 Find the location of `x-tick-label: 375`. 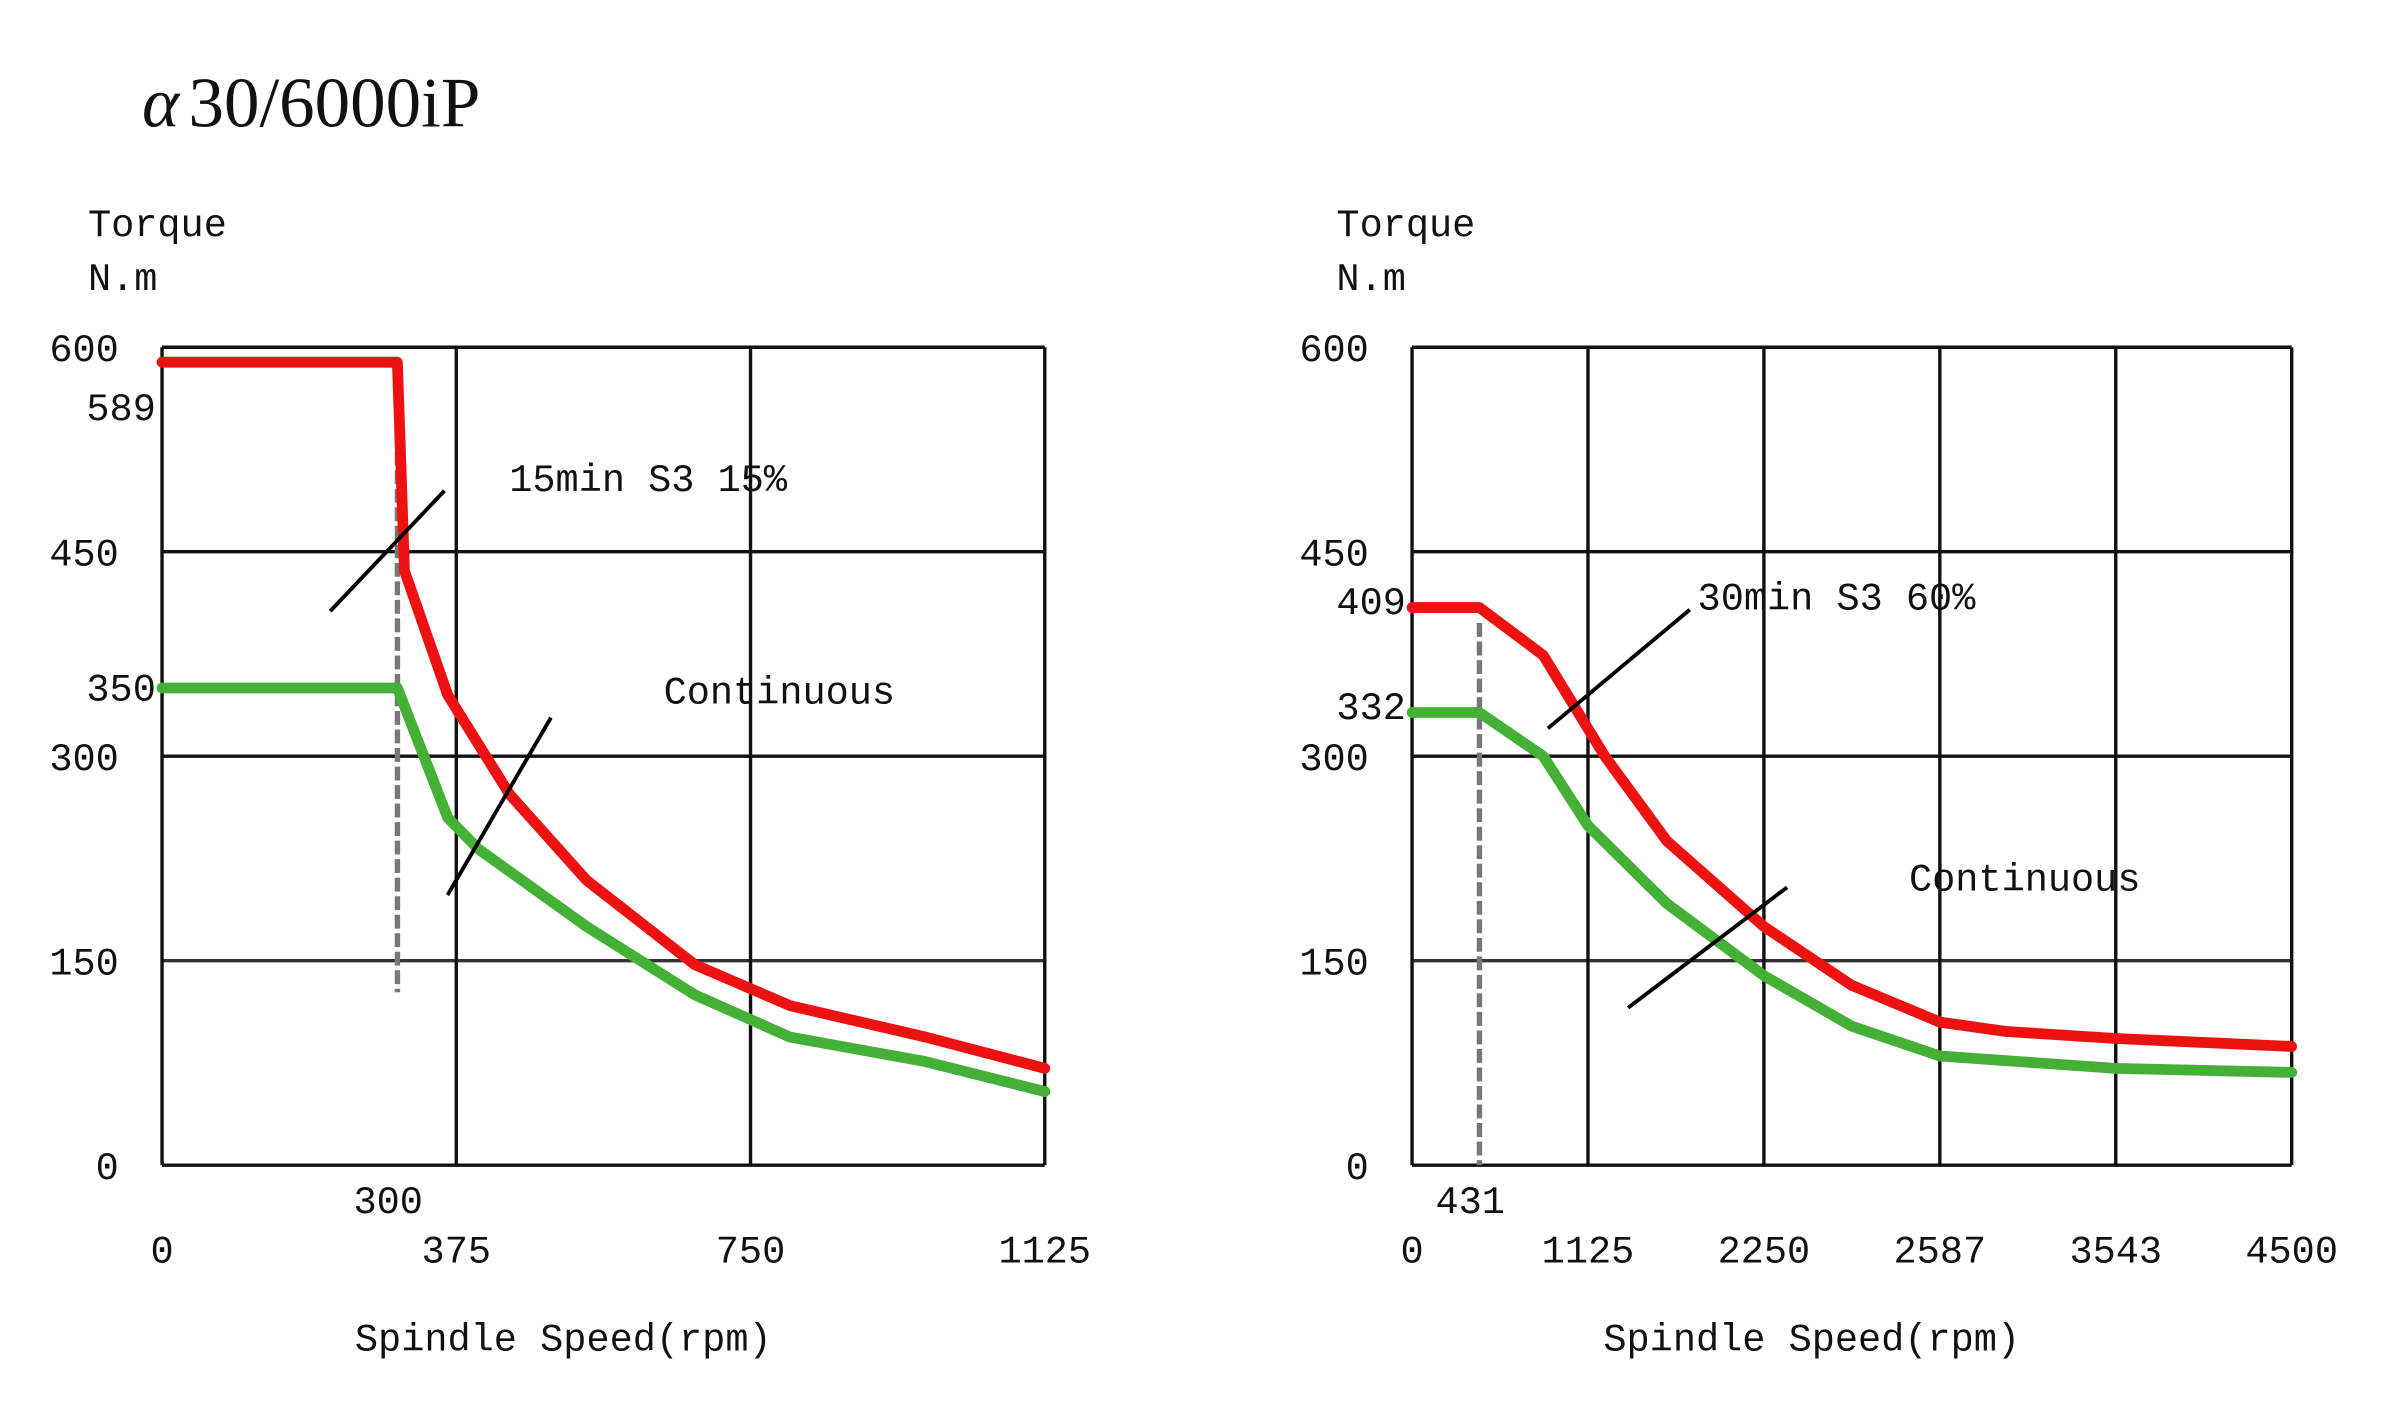

x-tick-label: 375 is located at coordinates (456, 1252).